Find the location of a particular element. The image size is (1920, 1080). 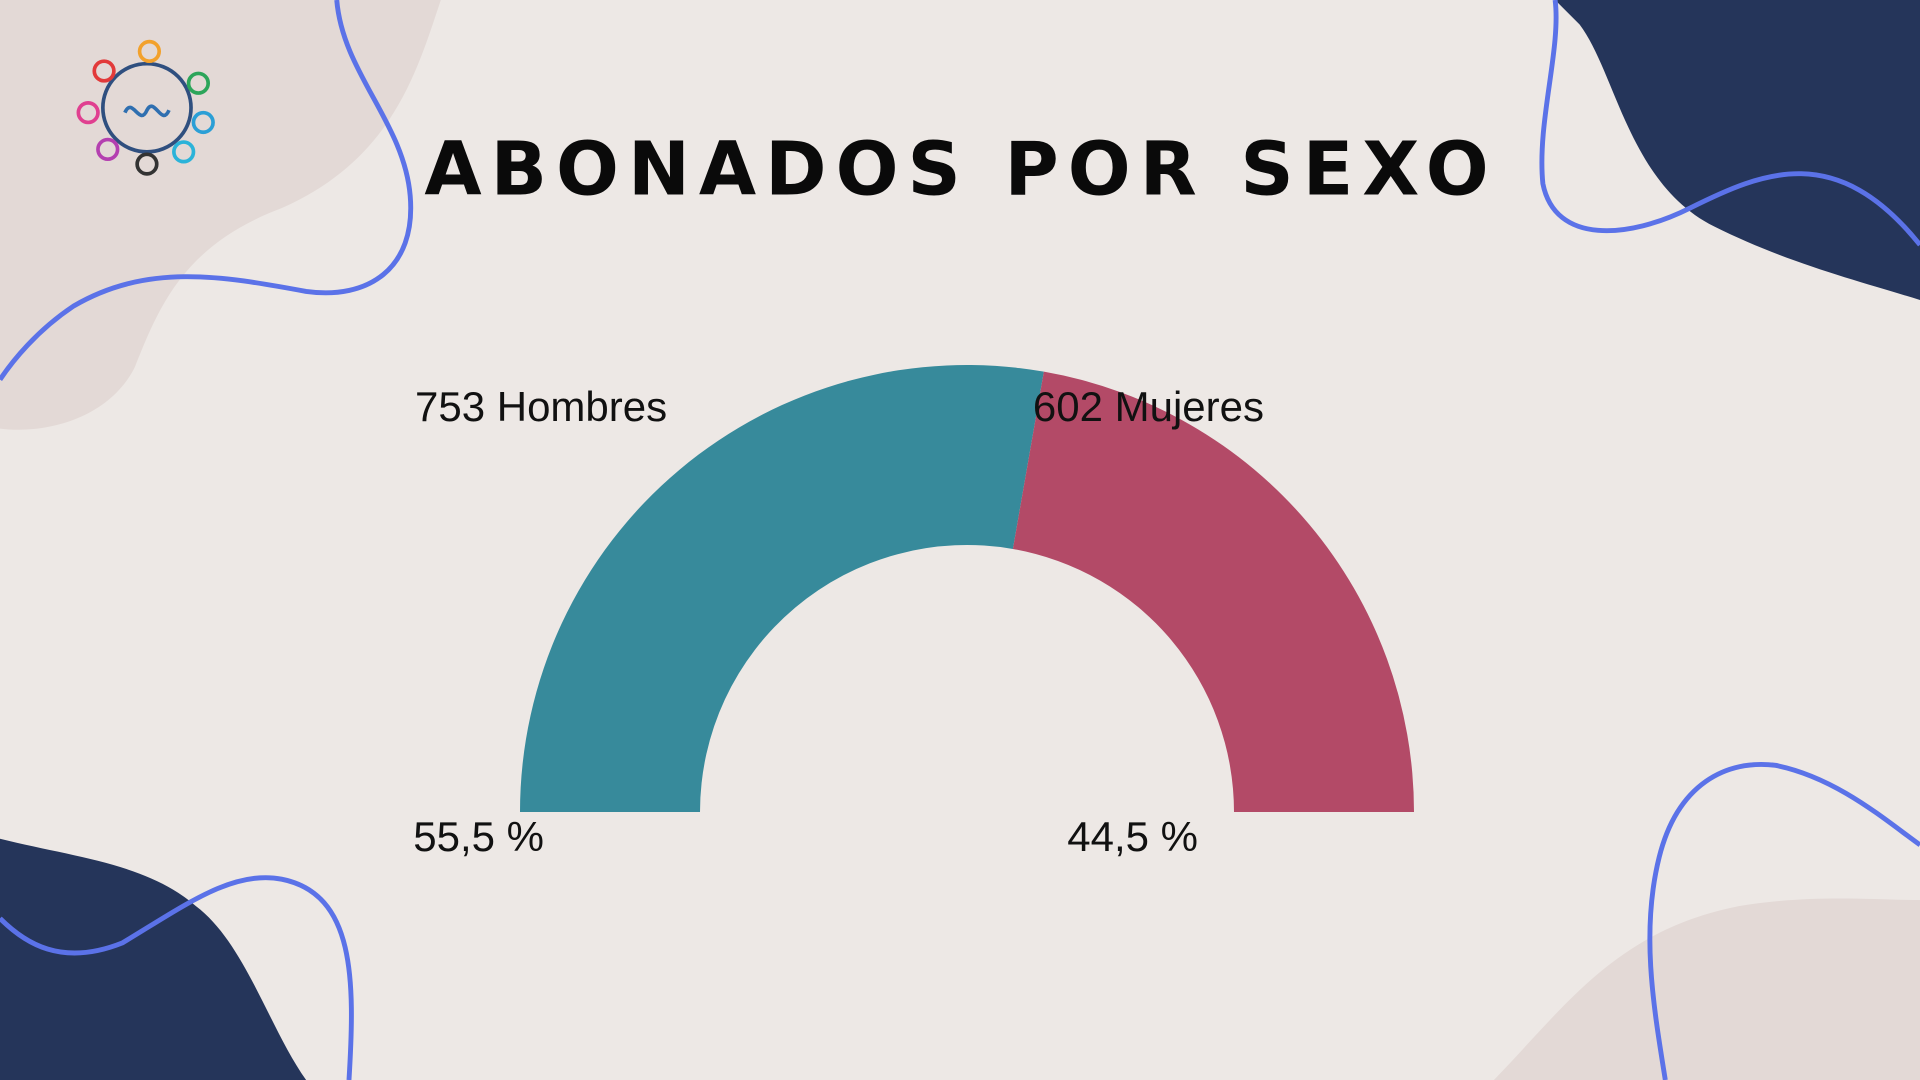

chart-title: ABONADOS POR SEXO is located at coordinates (960, 170).